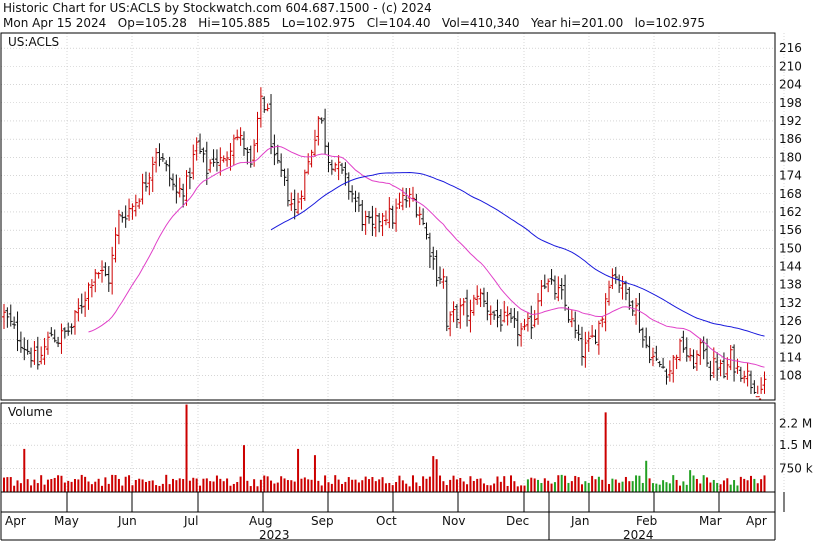 This screenshot has width=830, height=543. What do you see at coordinates (790, 103) in the screenshot?
I see `price-tick-label: 198` at bounding box center [790, 103].